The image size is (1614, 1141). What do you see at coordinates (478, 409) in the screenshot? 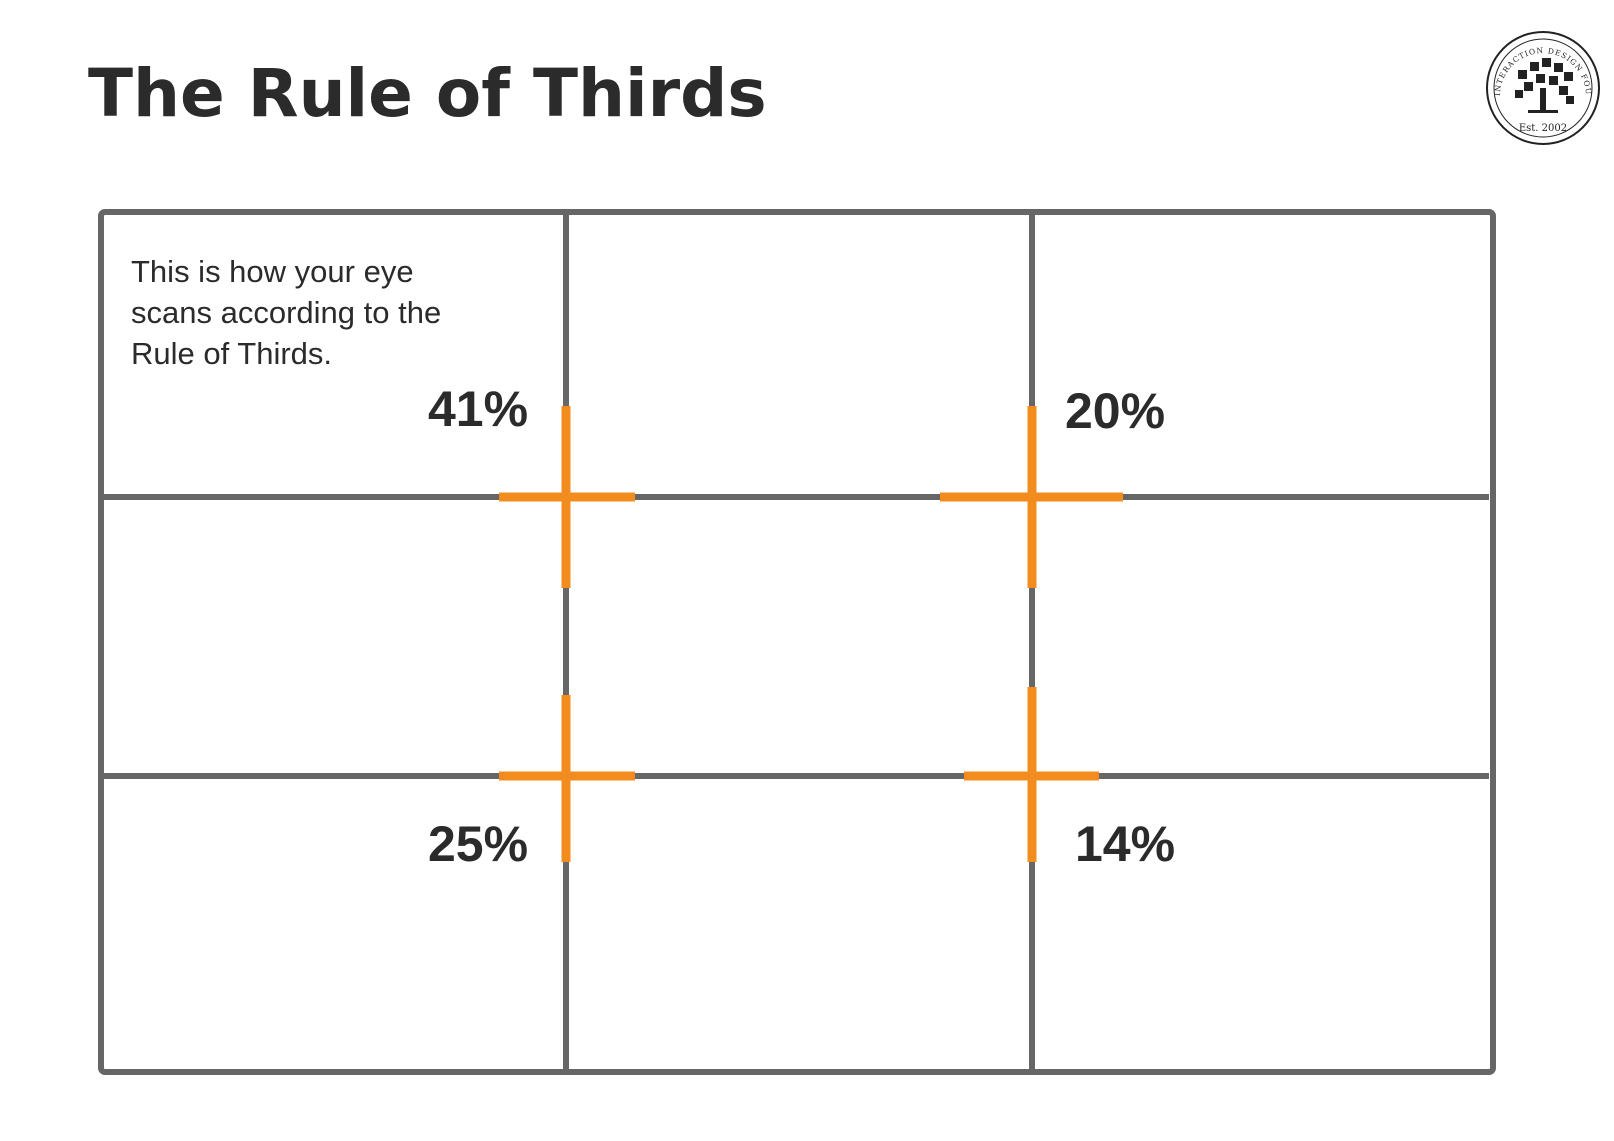
I see `percent-label: 41%` at bounding box center [478, 409].